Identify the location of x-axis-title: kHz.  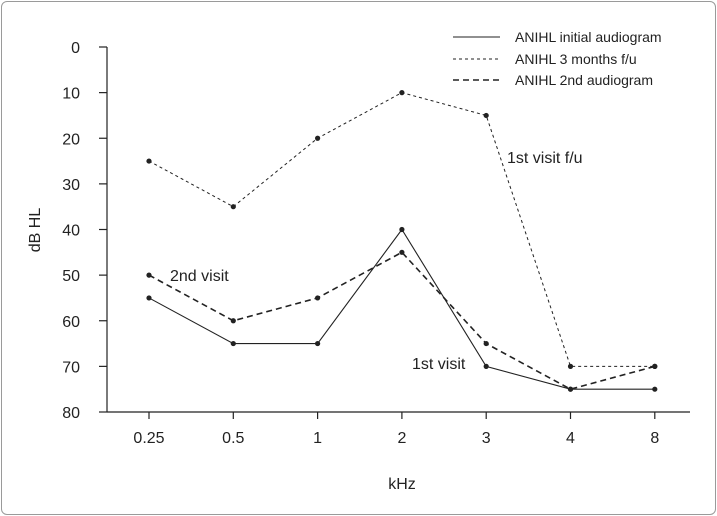
(402, 484).